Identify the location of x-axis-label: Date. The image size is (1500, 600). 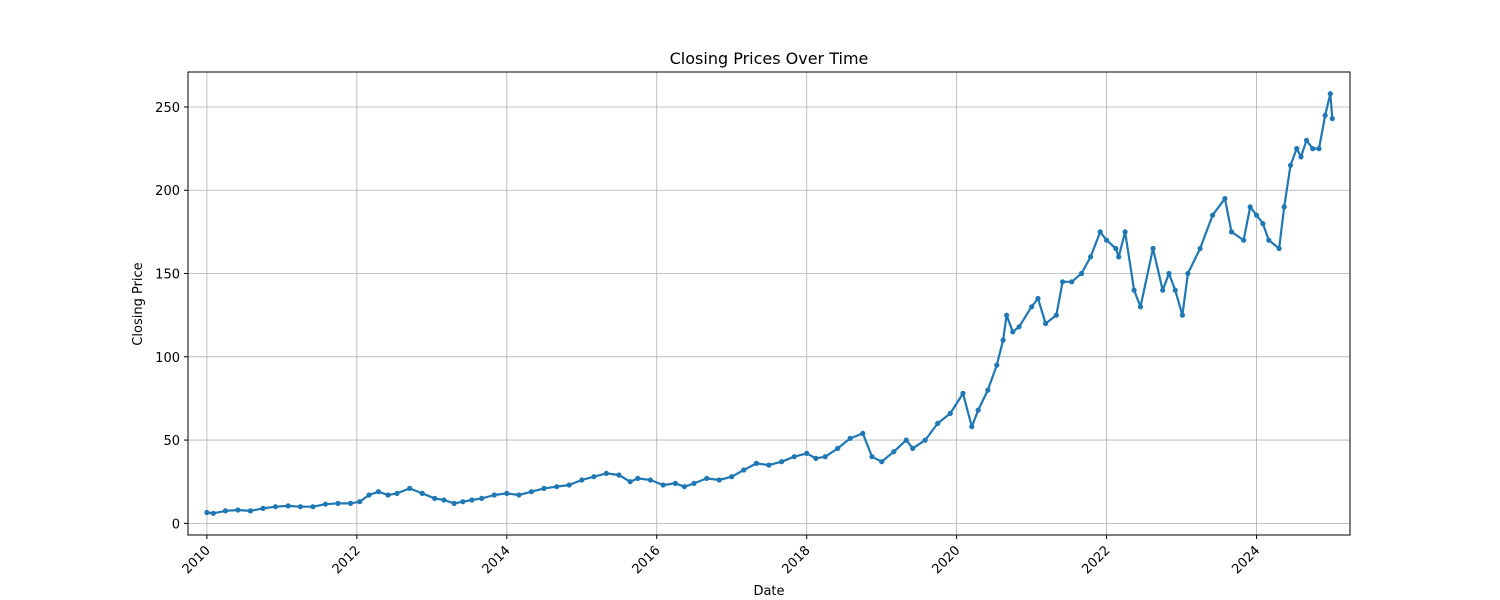
(768, 591).